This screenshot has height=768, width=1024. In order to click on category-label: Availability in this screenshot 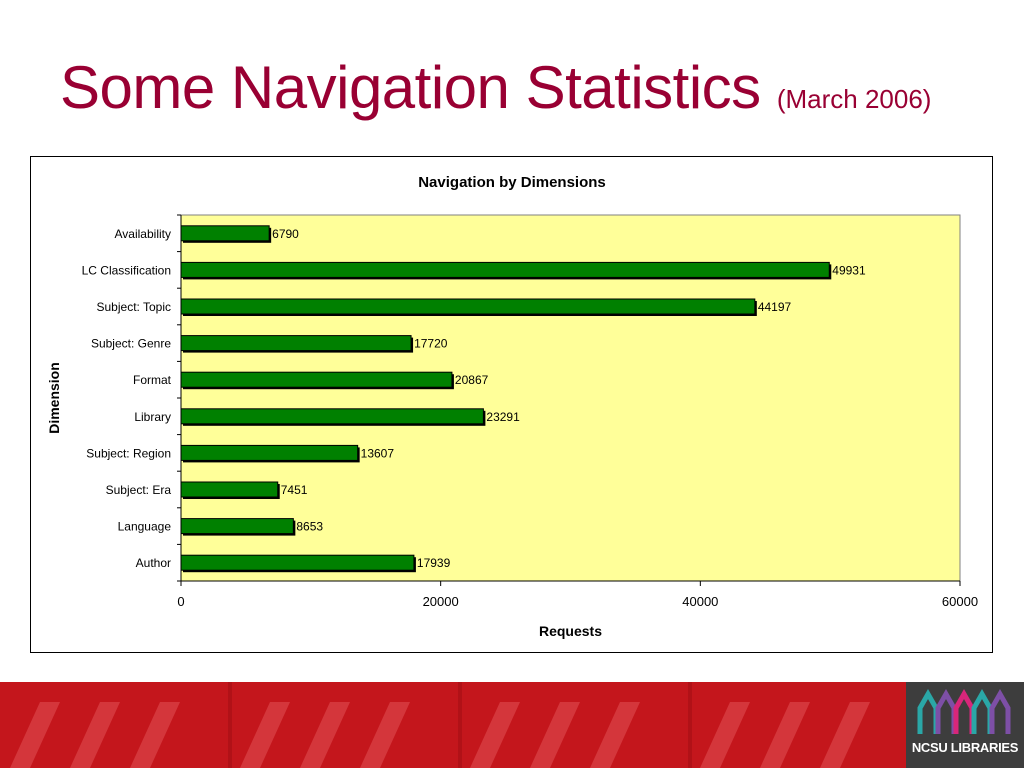, I will do `click(143, 234)`.